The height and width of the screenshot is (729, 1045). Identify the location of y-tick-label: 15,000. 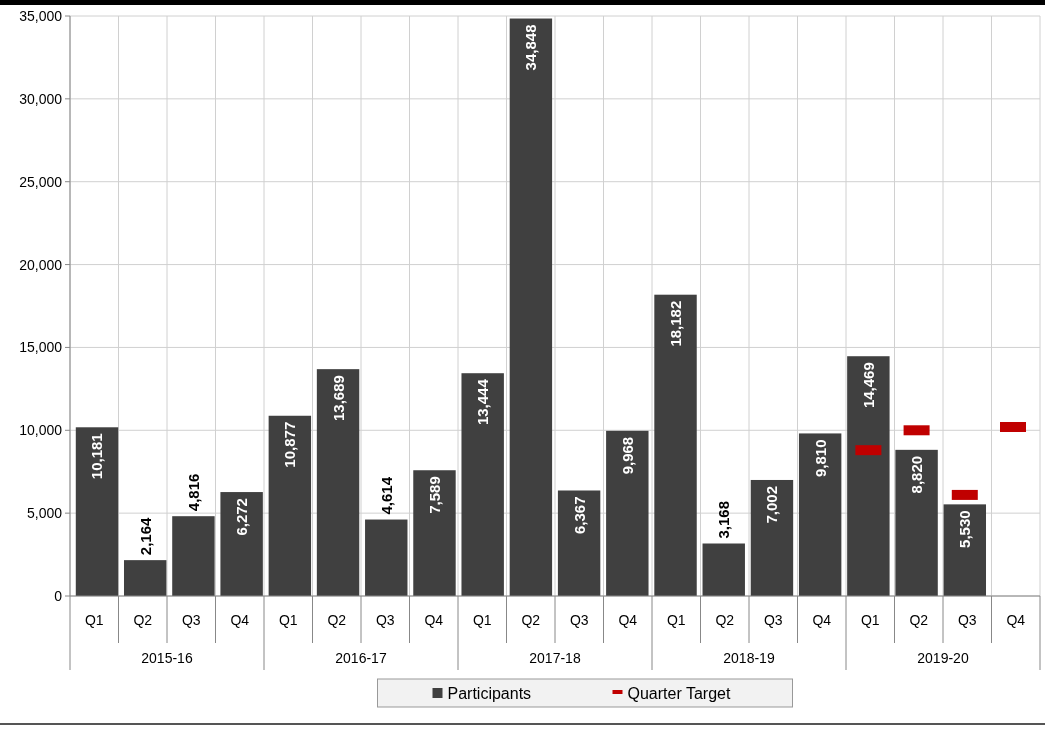
(41, 347).